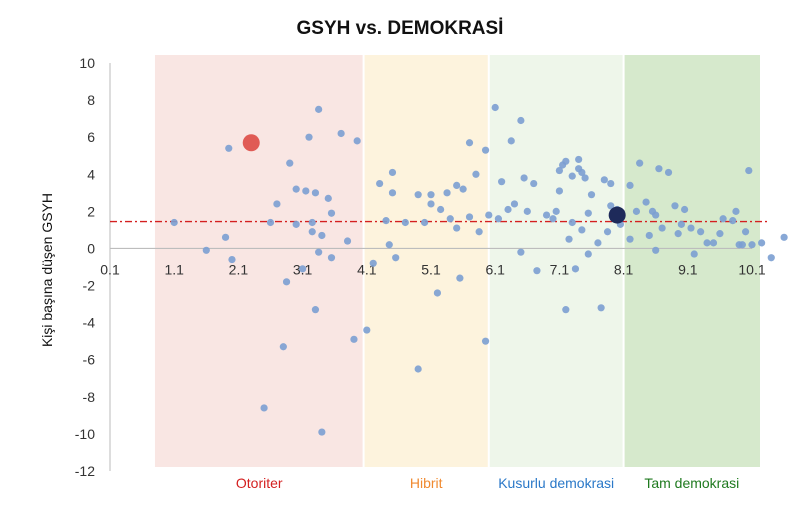 The height and width of the screenshot is (521, 800). Describe the element at coordinates (560, 269) in the screenshot. I see `x-tick-label: 7.1` at that location.